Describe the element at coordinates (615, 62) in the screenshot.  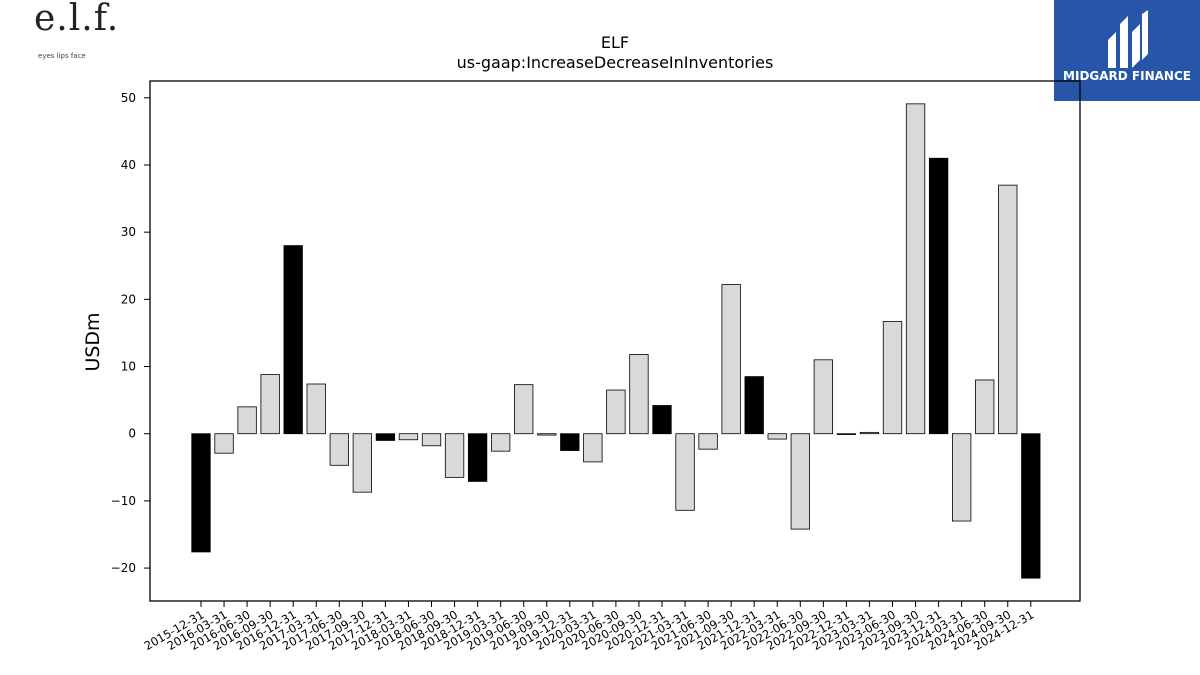
I see `chart-subtitle: us-gaap:IncreaseDecreaseInInventories` at that location.